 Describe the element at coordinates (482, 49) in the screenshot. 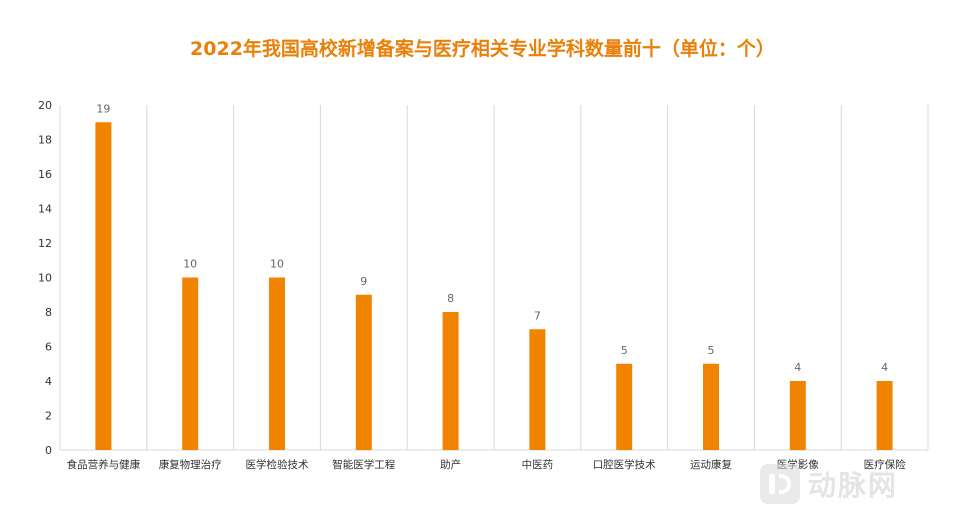

I see `chart-title: 2022年我国高校新增备案与医疗相关专业学科数量前十（单位：个）` at that location.